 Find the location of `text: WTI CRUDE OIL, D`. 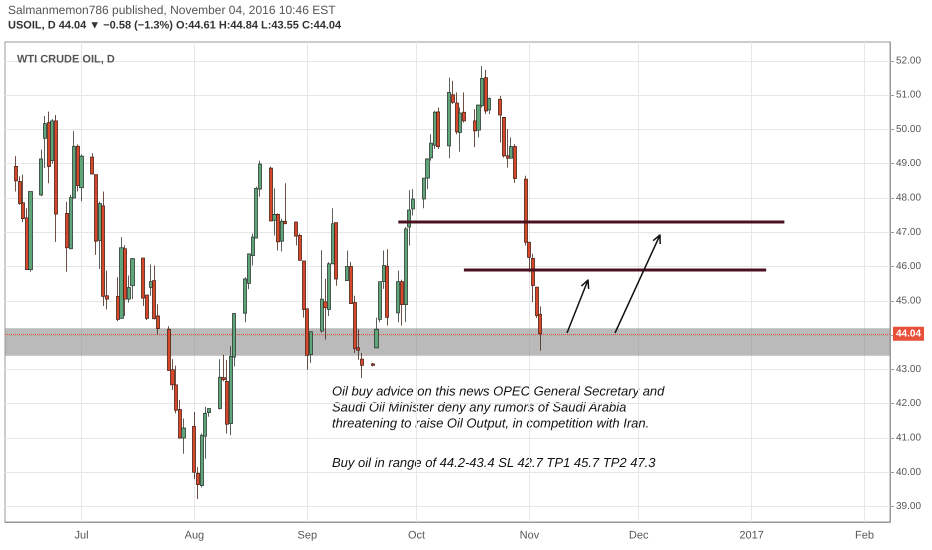

text: WTI CRUDE OIL, D is located at coordinates (66, 60).